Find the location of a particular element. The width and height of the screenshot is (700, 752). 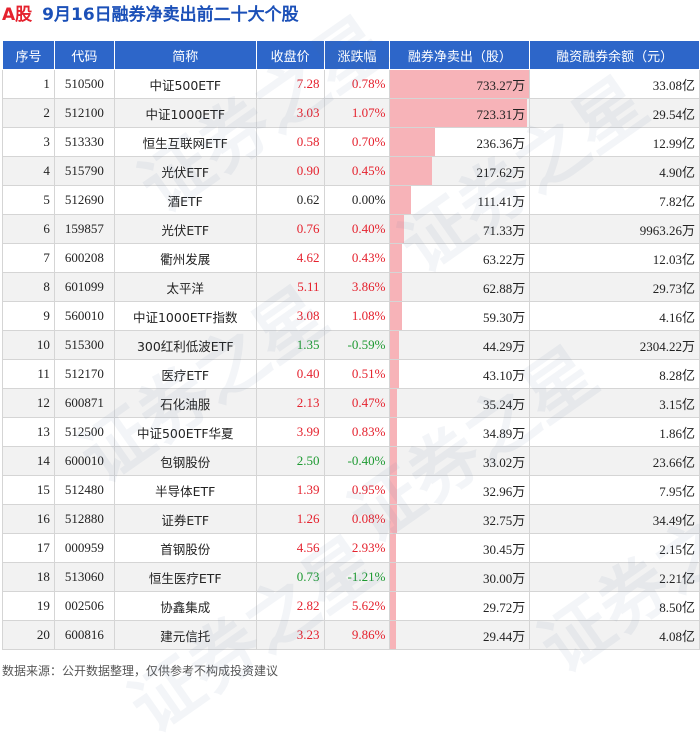

cell-seq: 14 is located at coordinates (28, 461).